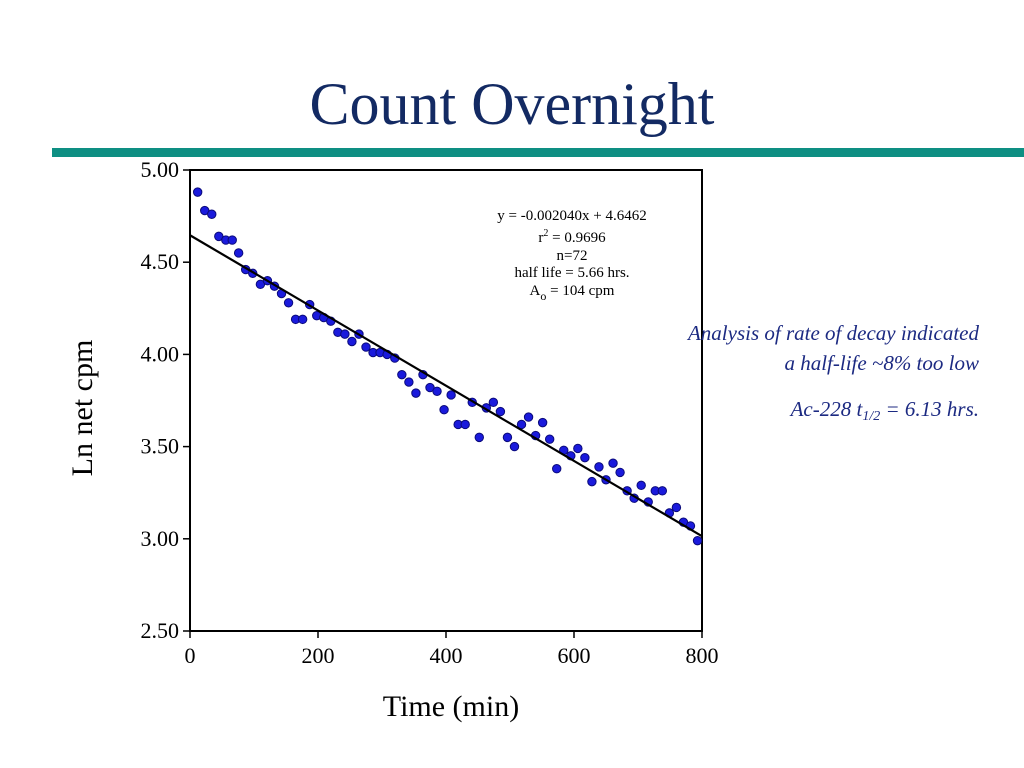  Describe the element at coordinates (160, 446) in the screenshot. I see `y-tick-label: 3.50` at that location.